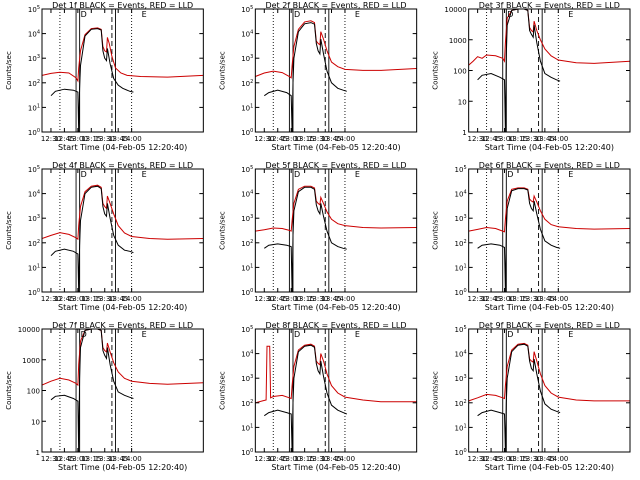 Image resolution: width=640 pixels, height=480 pixels. What do you see at coordinates (549, 165) in the screenshot?
I see `panel-title: Det 6f BLACK = Events, RED = LLD` at bounding box center [549, 165].